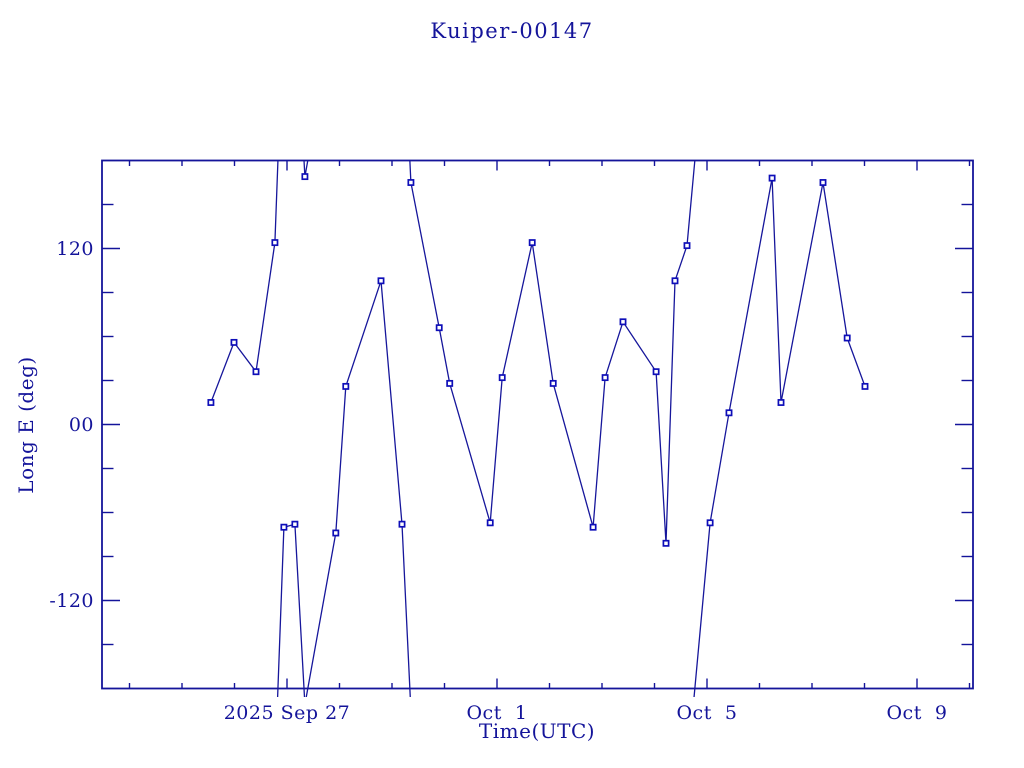 Image resolution: width=1024 pixels, height=768 pixels. Describe the element at coordinates (916, 713) in the screenshot. I see `x-tick-label-oct9: Oct 9` at that location.